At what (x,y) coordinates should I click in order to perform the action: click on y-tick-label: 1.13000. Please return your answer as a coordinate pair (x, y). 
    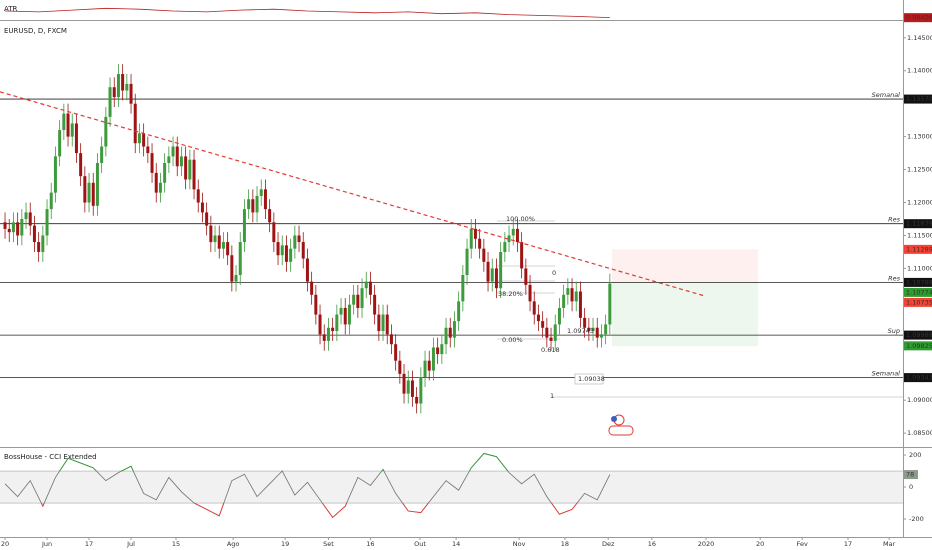
    Looking at the image, I should click on (919, 137).